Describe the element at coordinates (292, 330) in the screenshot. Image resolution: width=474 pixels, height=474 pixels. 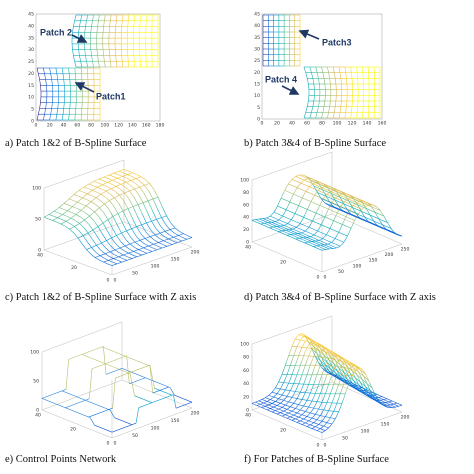
I see `axis-edge` at that location.